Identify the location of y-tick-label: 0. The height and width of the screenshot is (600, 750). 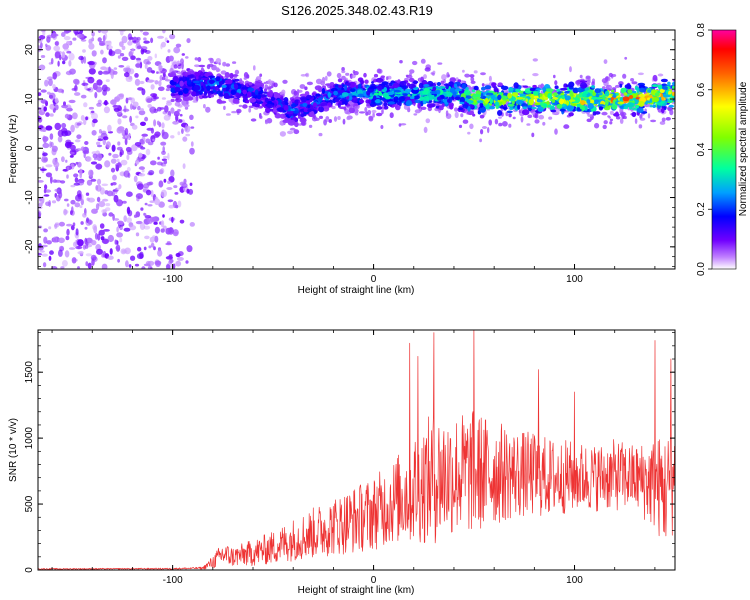
(29, 570).